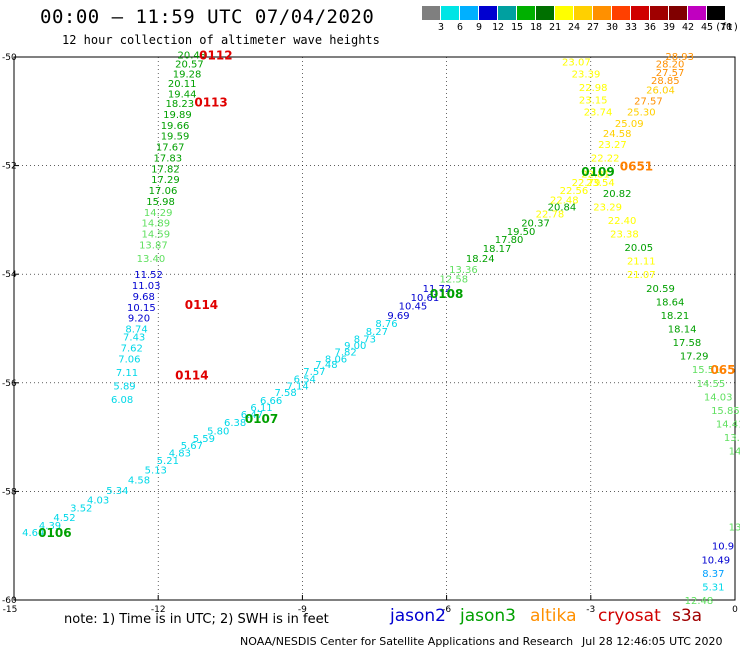 The image size is (740, 650). What do you see at coordinates (146, 286) in the screenshot?
I see `wave-height-value: 11.03` at bounding box center [146, 286].